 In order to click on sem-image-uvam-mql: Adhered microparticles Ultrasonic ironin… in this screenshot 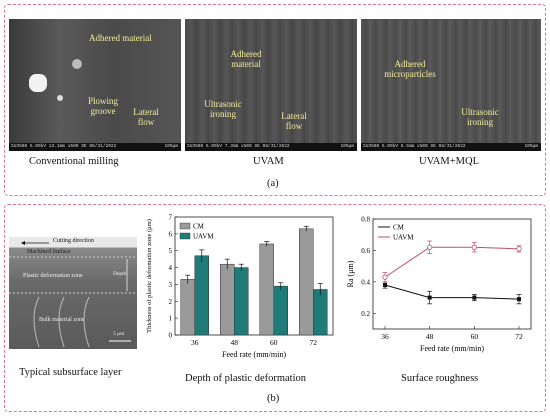, I will do `click(451, 85)`.